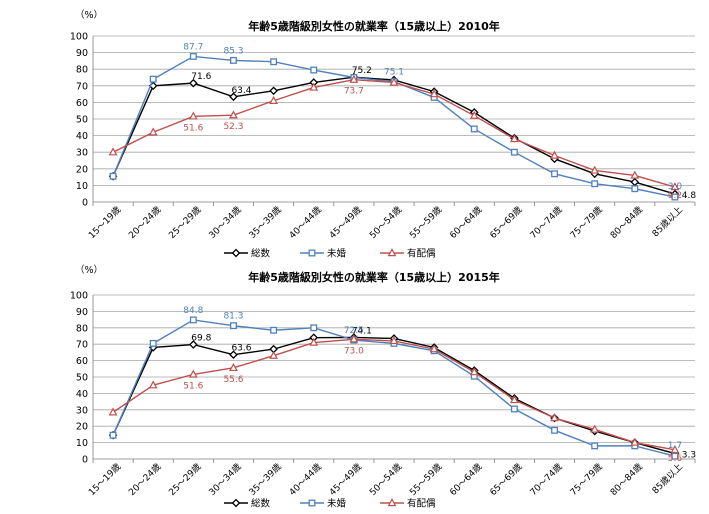  What do you see at coordinates (233, 380) in the screenshot?
I see `data-label: 55.6` at bounding box center [233, 380].